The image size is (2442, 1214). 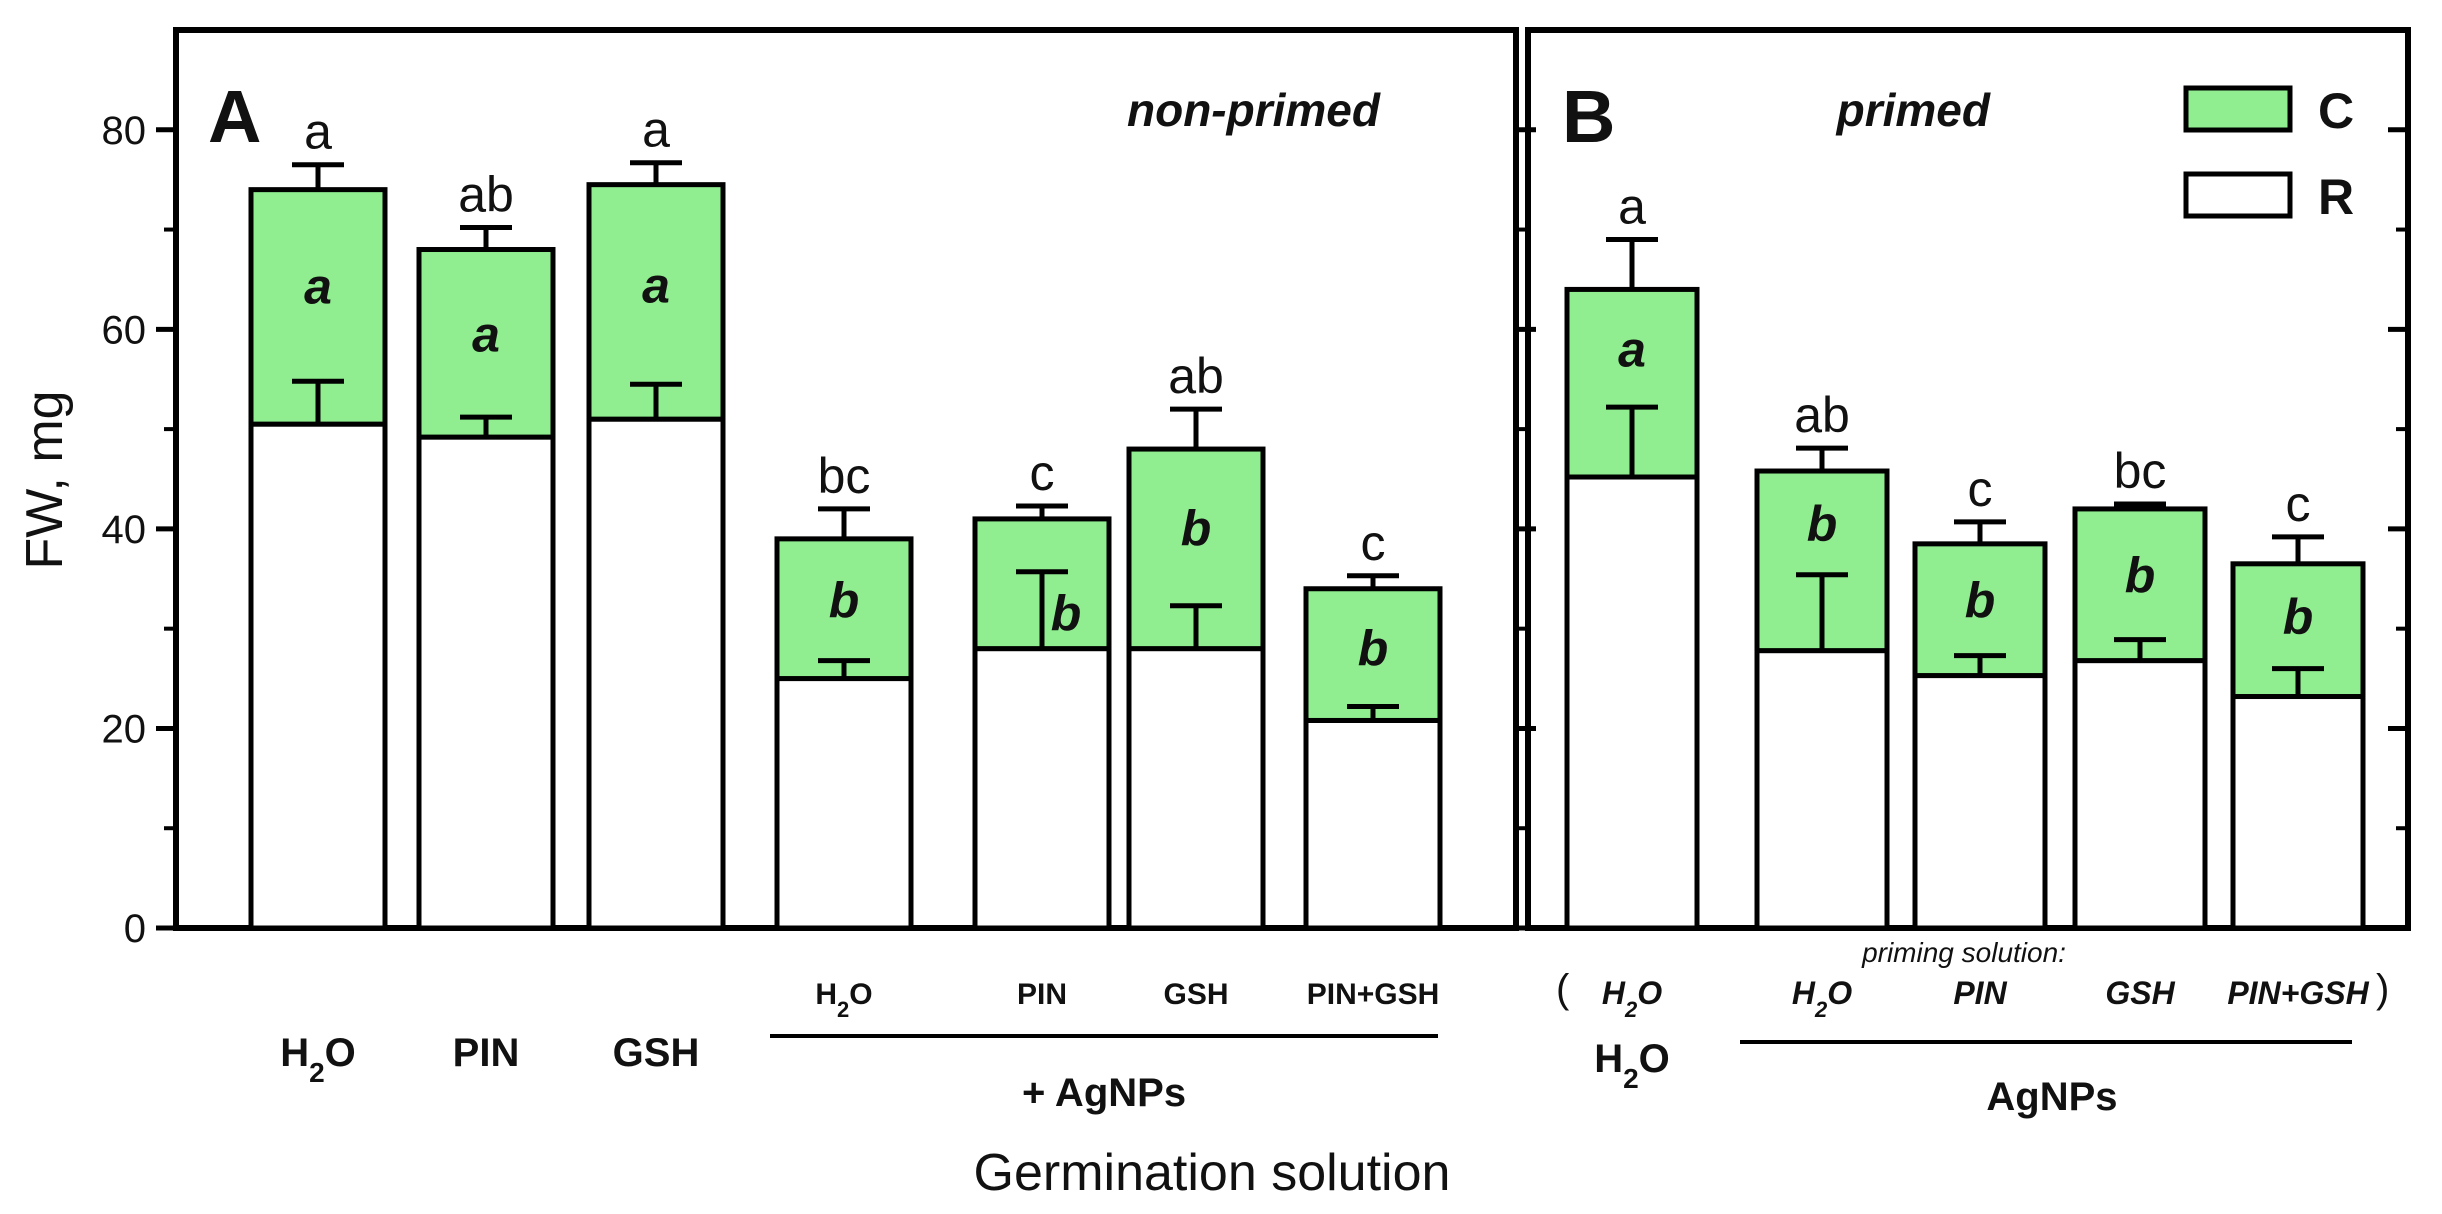 I want to click on panel-b-title: primed, so click(x=1913, y=110).